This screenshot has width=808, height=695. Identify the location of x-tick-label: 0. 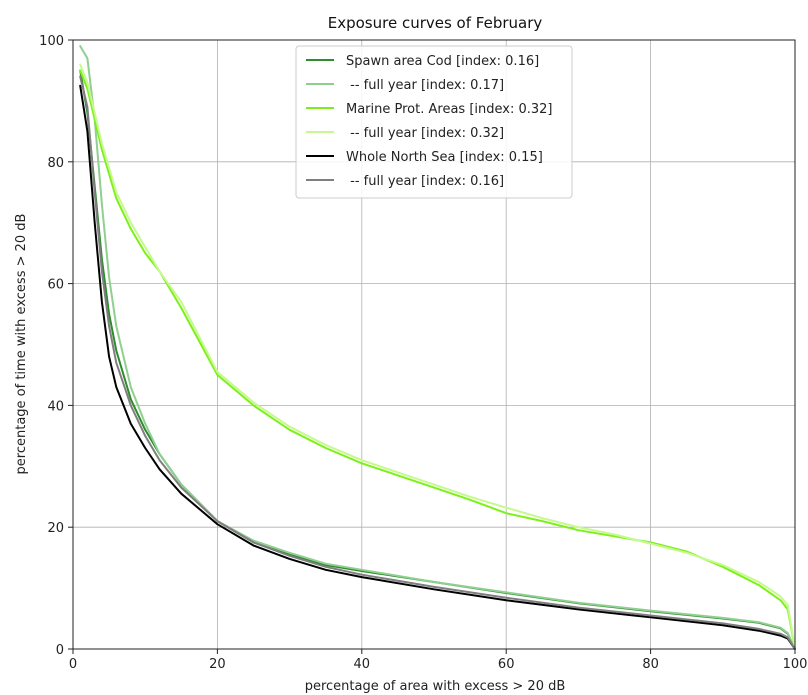
(73, 664).